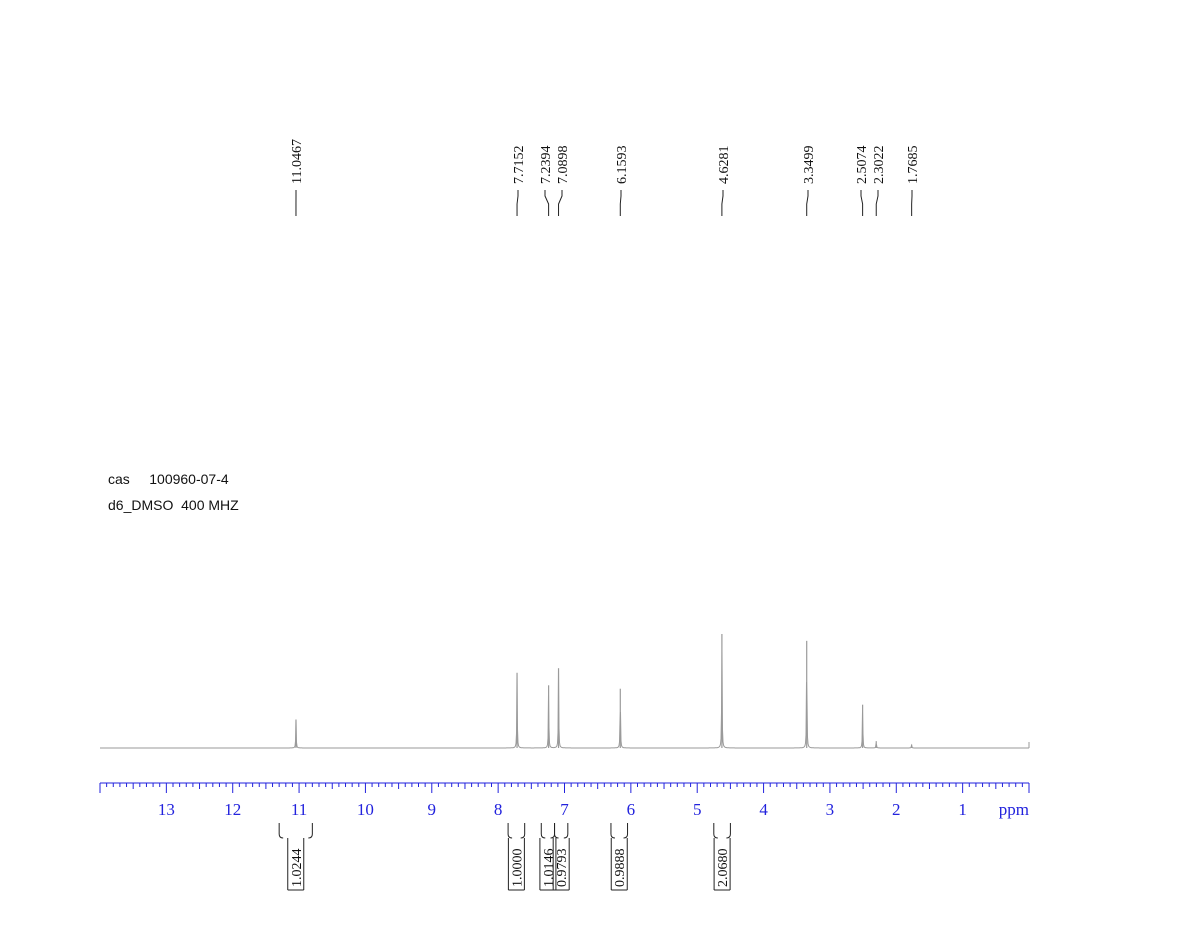 The height and width of the screenshot is (952, 1182). What do you see at coordinates (862, 165) in the screenshot?
I see `peak-label-7: 2.5074` at bounding box center [862, 165].